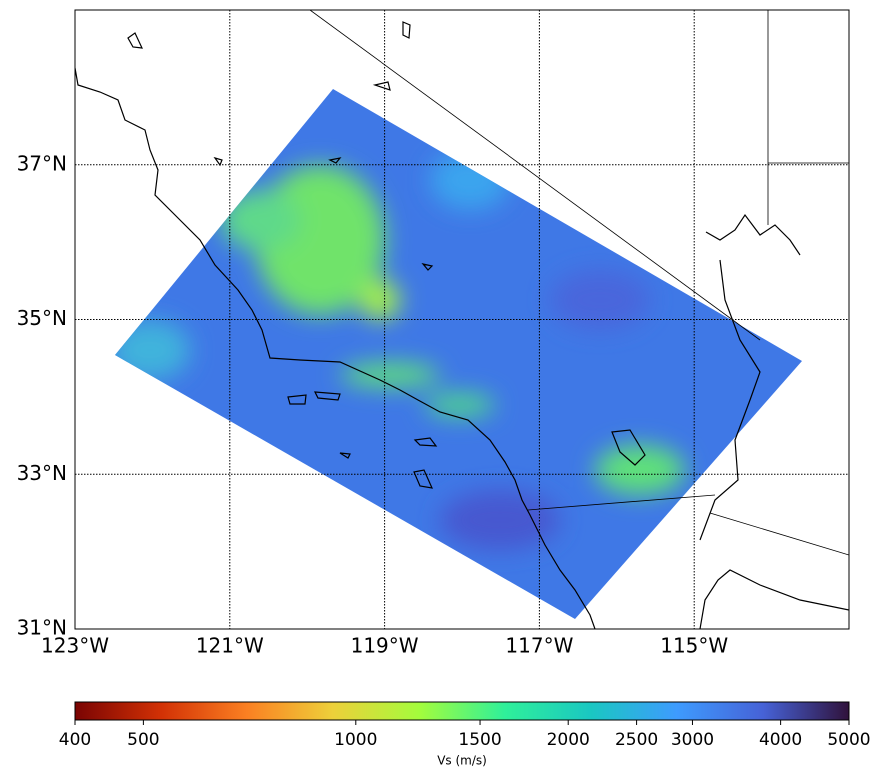  Describe the element at coordinates (42, 628) in the screenshot. I see `y-tick-label: 31°N` at that location.